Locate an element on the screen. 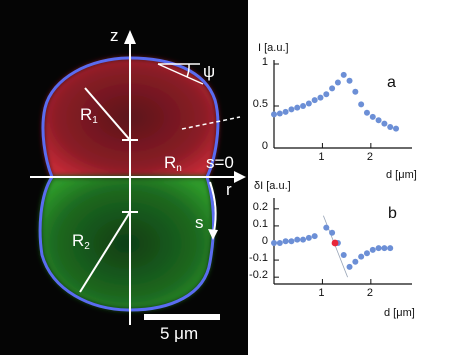  chart-b-ytick-label-2: 0 is located at coordinates (264, 241).